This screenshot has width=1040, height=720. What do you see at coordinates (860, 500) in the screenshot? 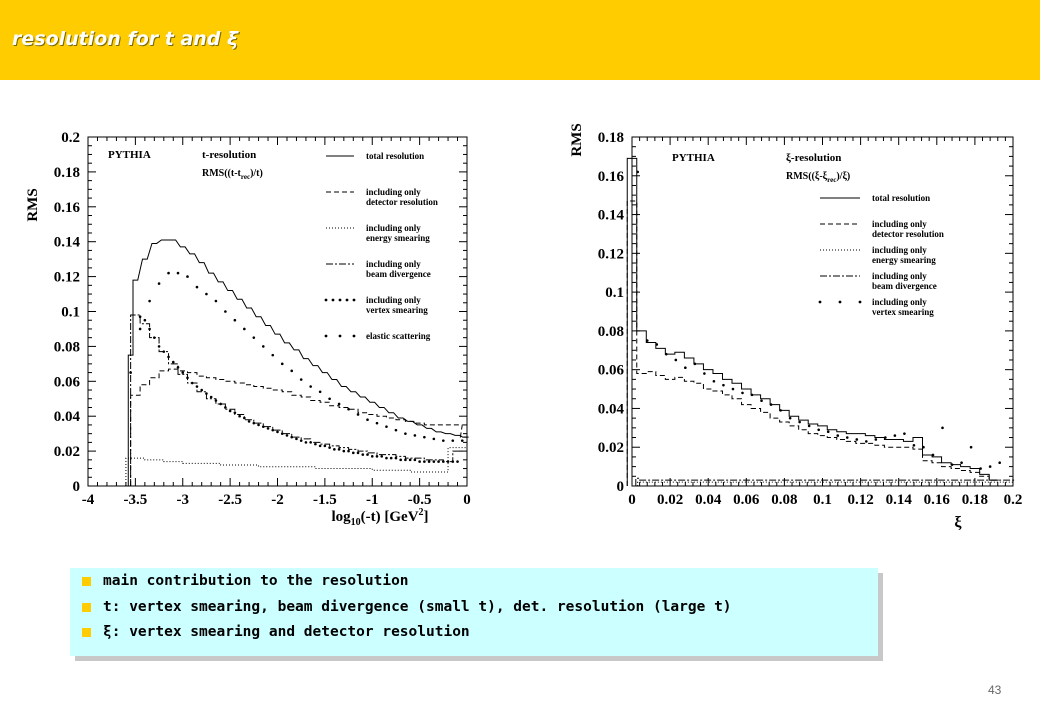
I see `x-tick-label: 0.12` at bounding box center [860, 500].